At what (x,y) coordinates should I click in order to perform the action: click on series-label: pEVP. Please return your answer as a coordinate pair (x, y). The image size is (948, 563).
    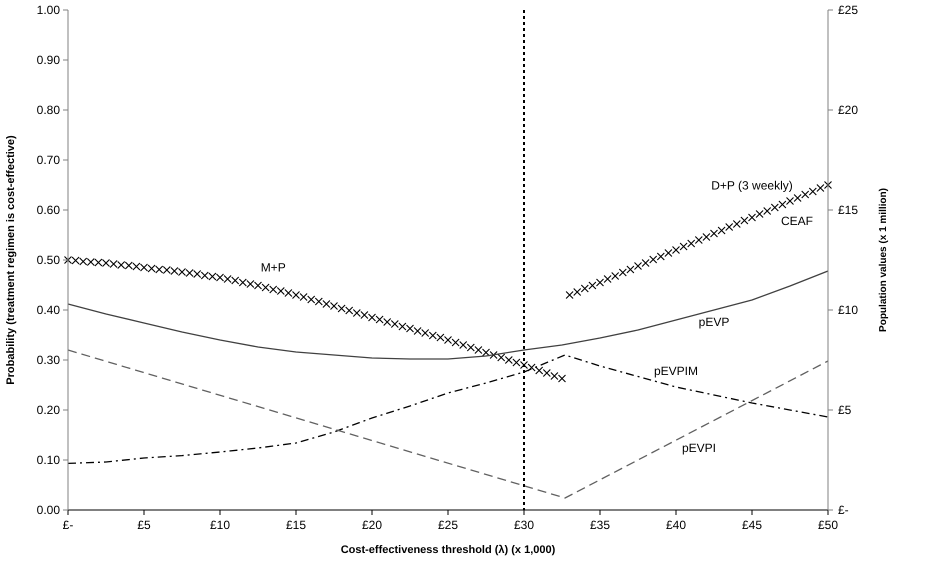
    Looking at the image, I should click on (714, 322).